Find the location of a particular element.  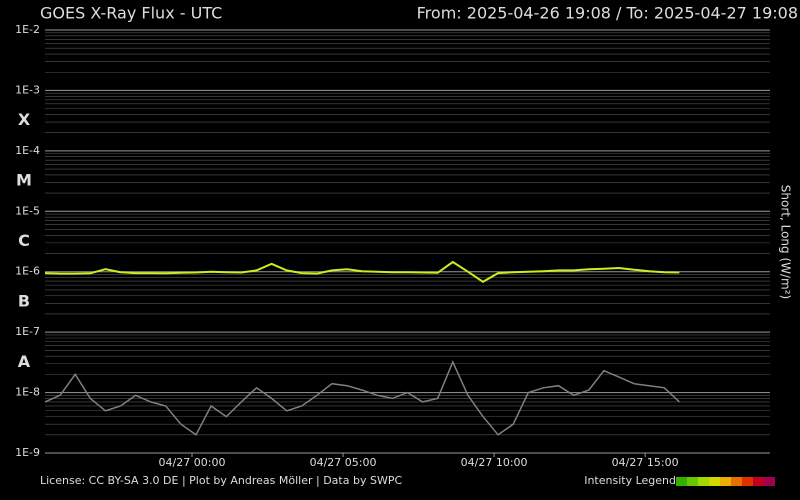

y-tick-label: 1E-5 is located at coordinates (27, 210).